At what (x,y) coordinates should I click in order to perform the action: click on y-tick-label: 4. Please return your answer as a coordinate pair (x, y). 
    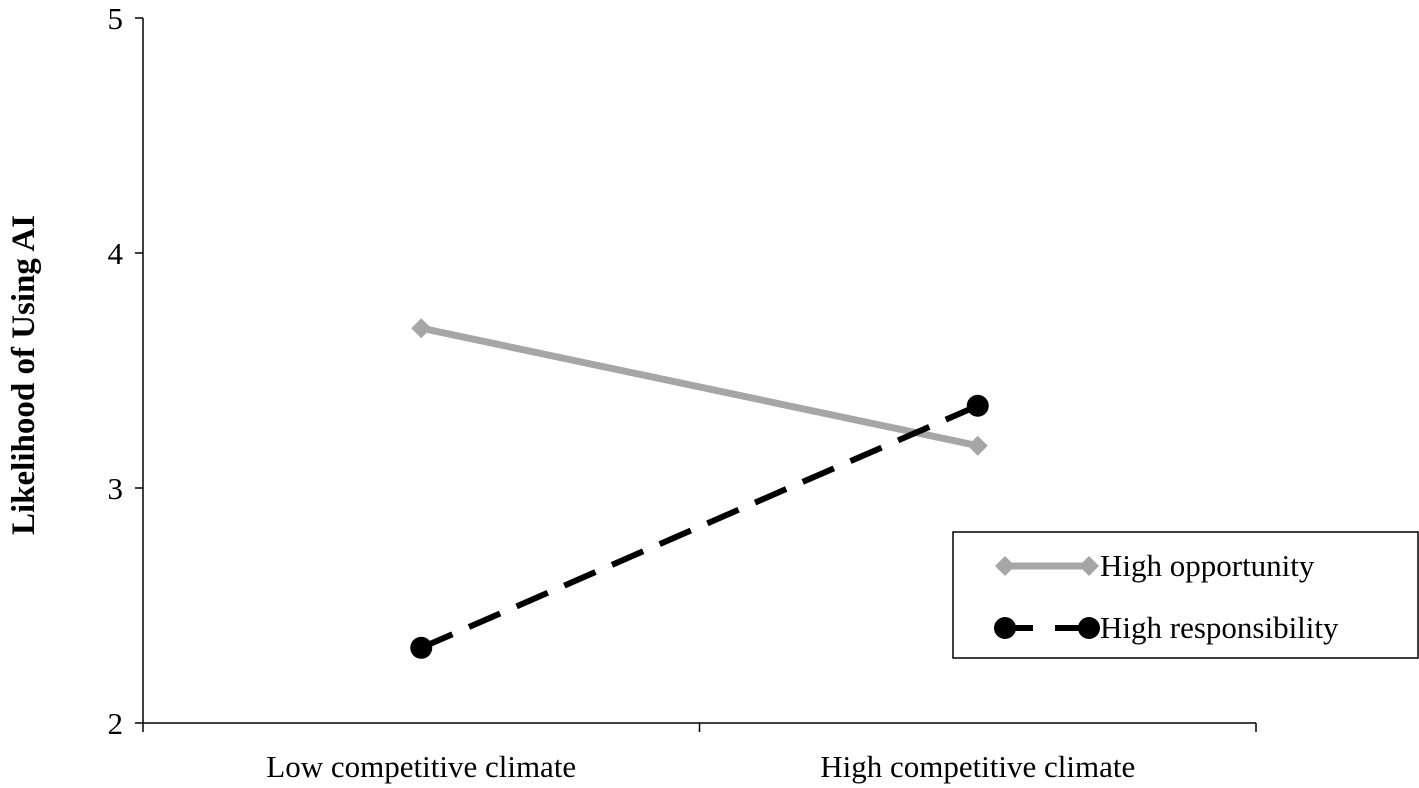
    Looking at the image, I should click on (116, 253).